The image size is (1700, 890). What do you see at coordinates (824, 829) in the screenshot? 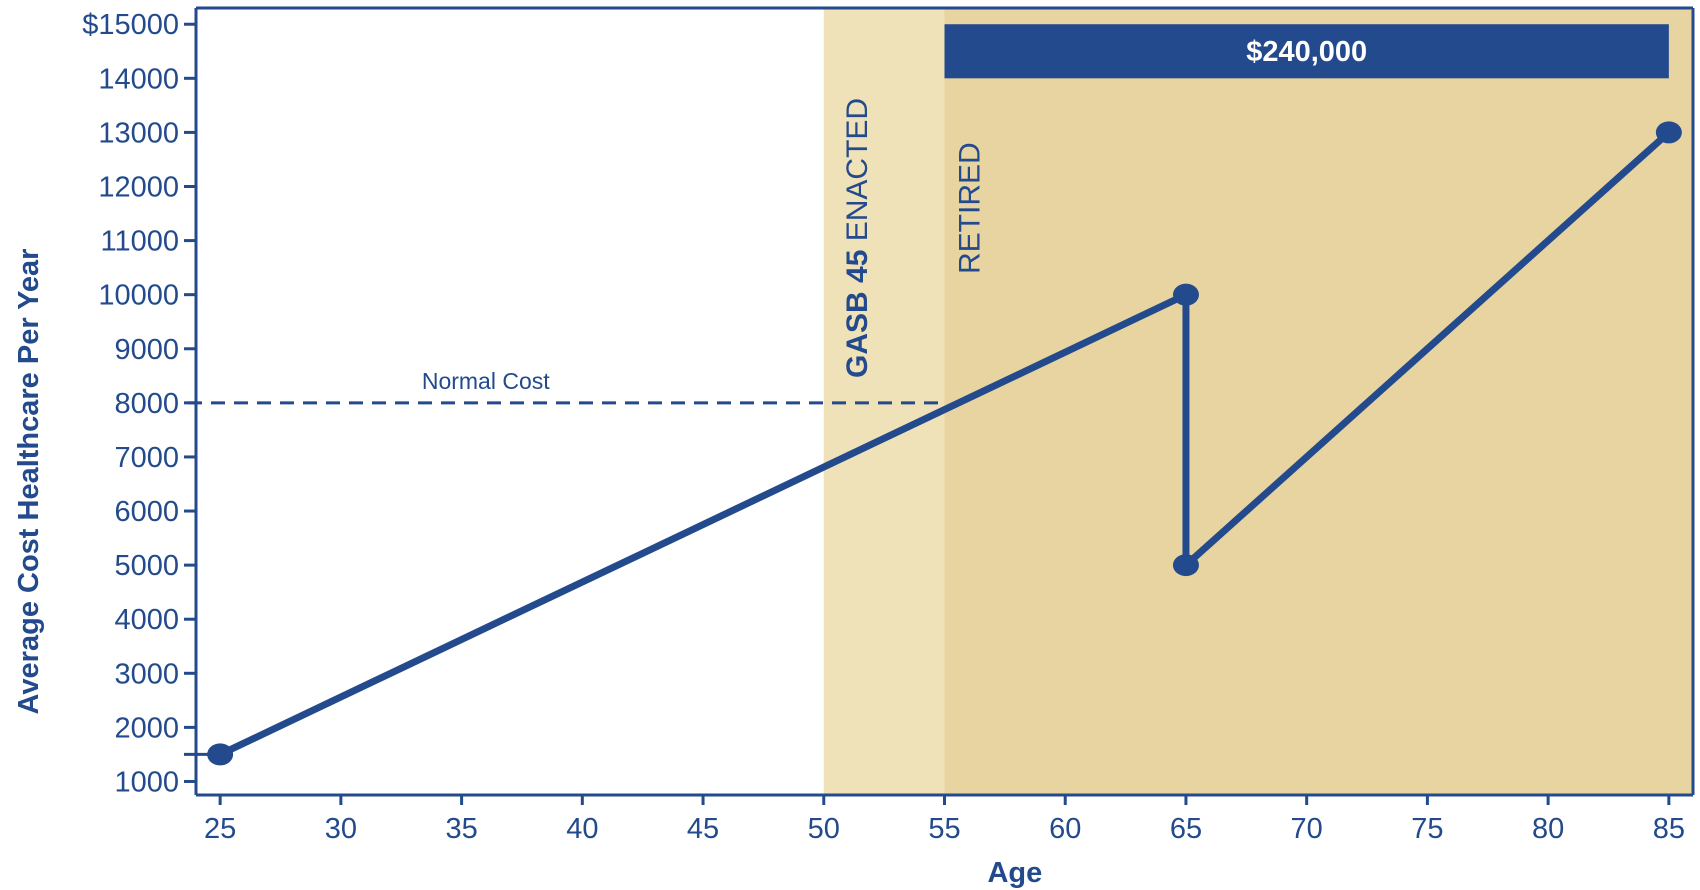
I see `x-tick-label-50: 50` at bounding box center [824, 829].